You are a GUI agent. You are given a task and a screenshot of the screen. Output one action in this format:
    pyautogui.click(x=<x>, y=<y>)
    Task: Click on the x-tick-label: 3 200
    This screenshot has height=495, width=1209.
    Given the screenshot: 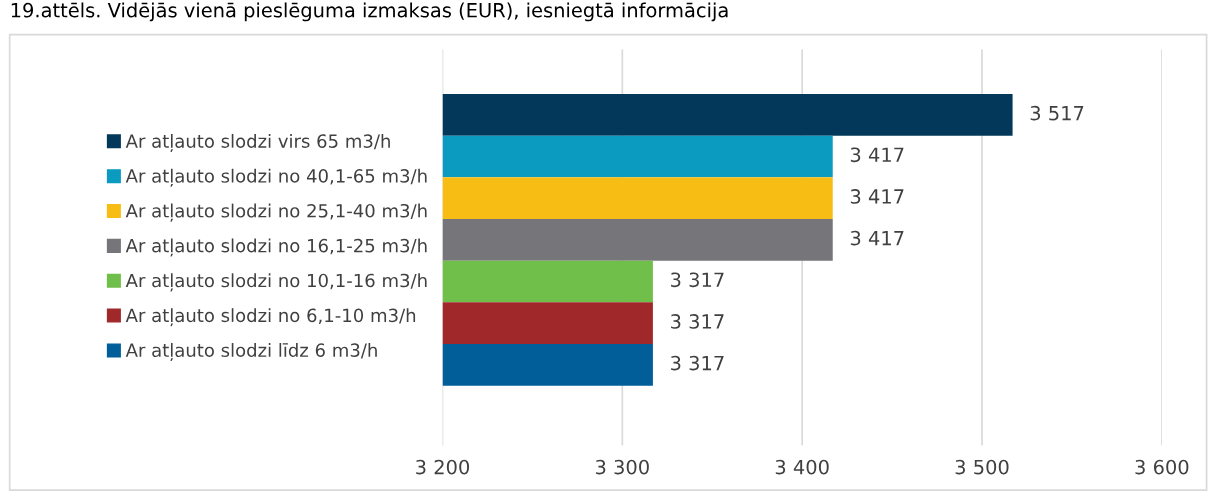 What is the action you would take?
    pyautogui.click(x=443, y=467)
    